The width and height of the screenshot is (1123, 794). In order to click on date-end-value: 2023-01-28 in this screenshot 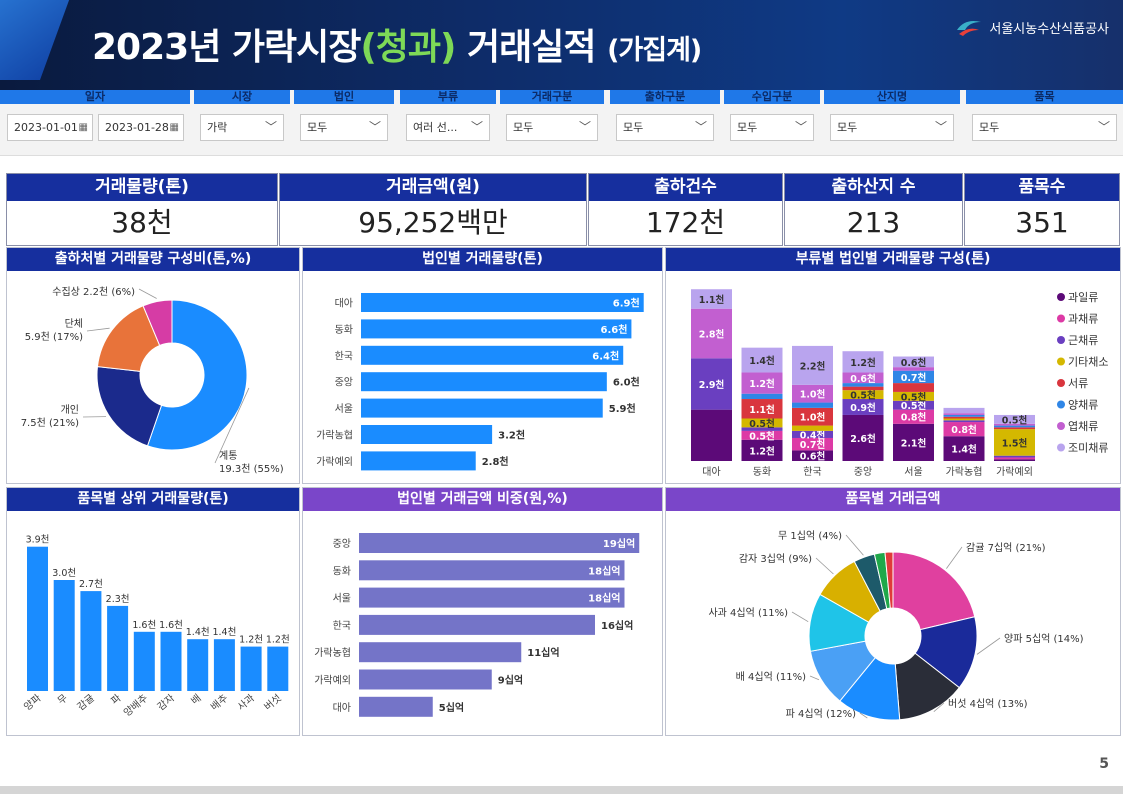, I will do `click(137, 127)`.